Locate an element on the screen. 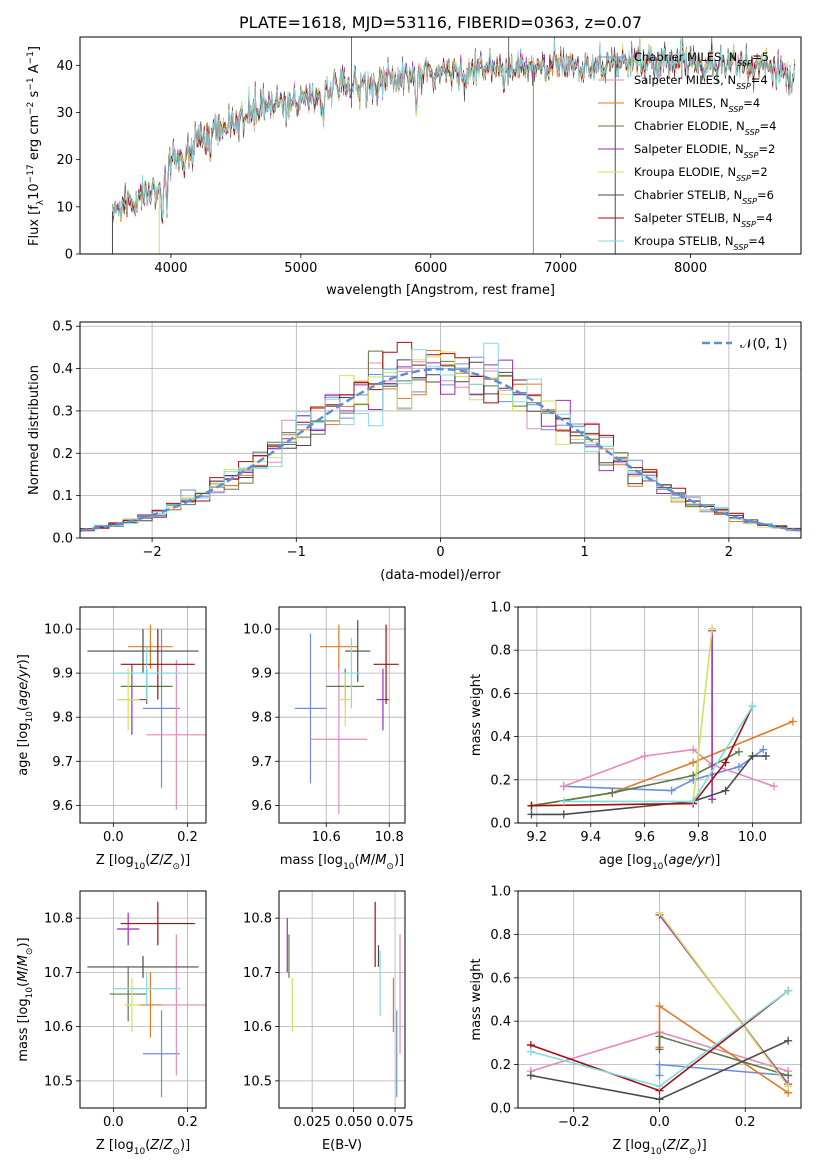  y-axis-label: mass [log10(M/M⊙)] is located at coordinates (25, 999).